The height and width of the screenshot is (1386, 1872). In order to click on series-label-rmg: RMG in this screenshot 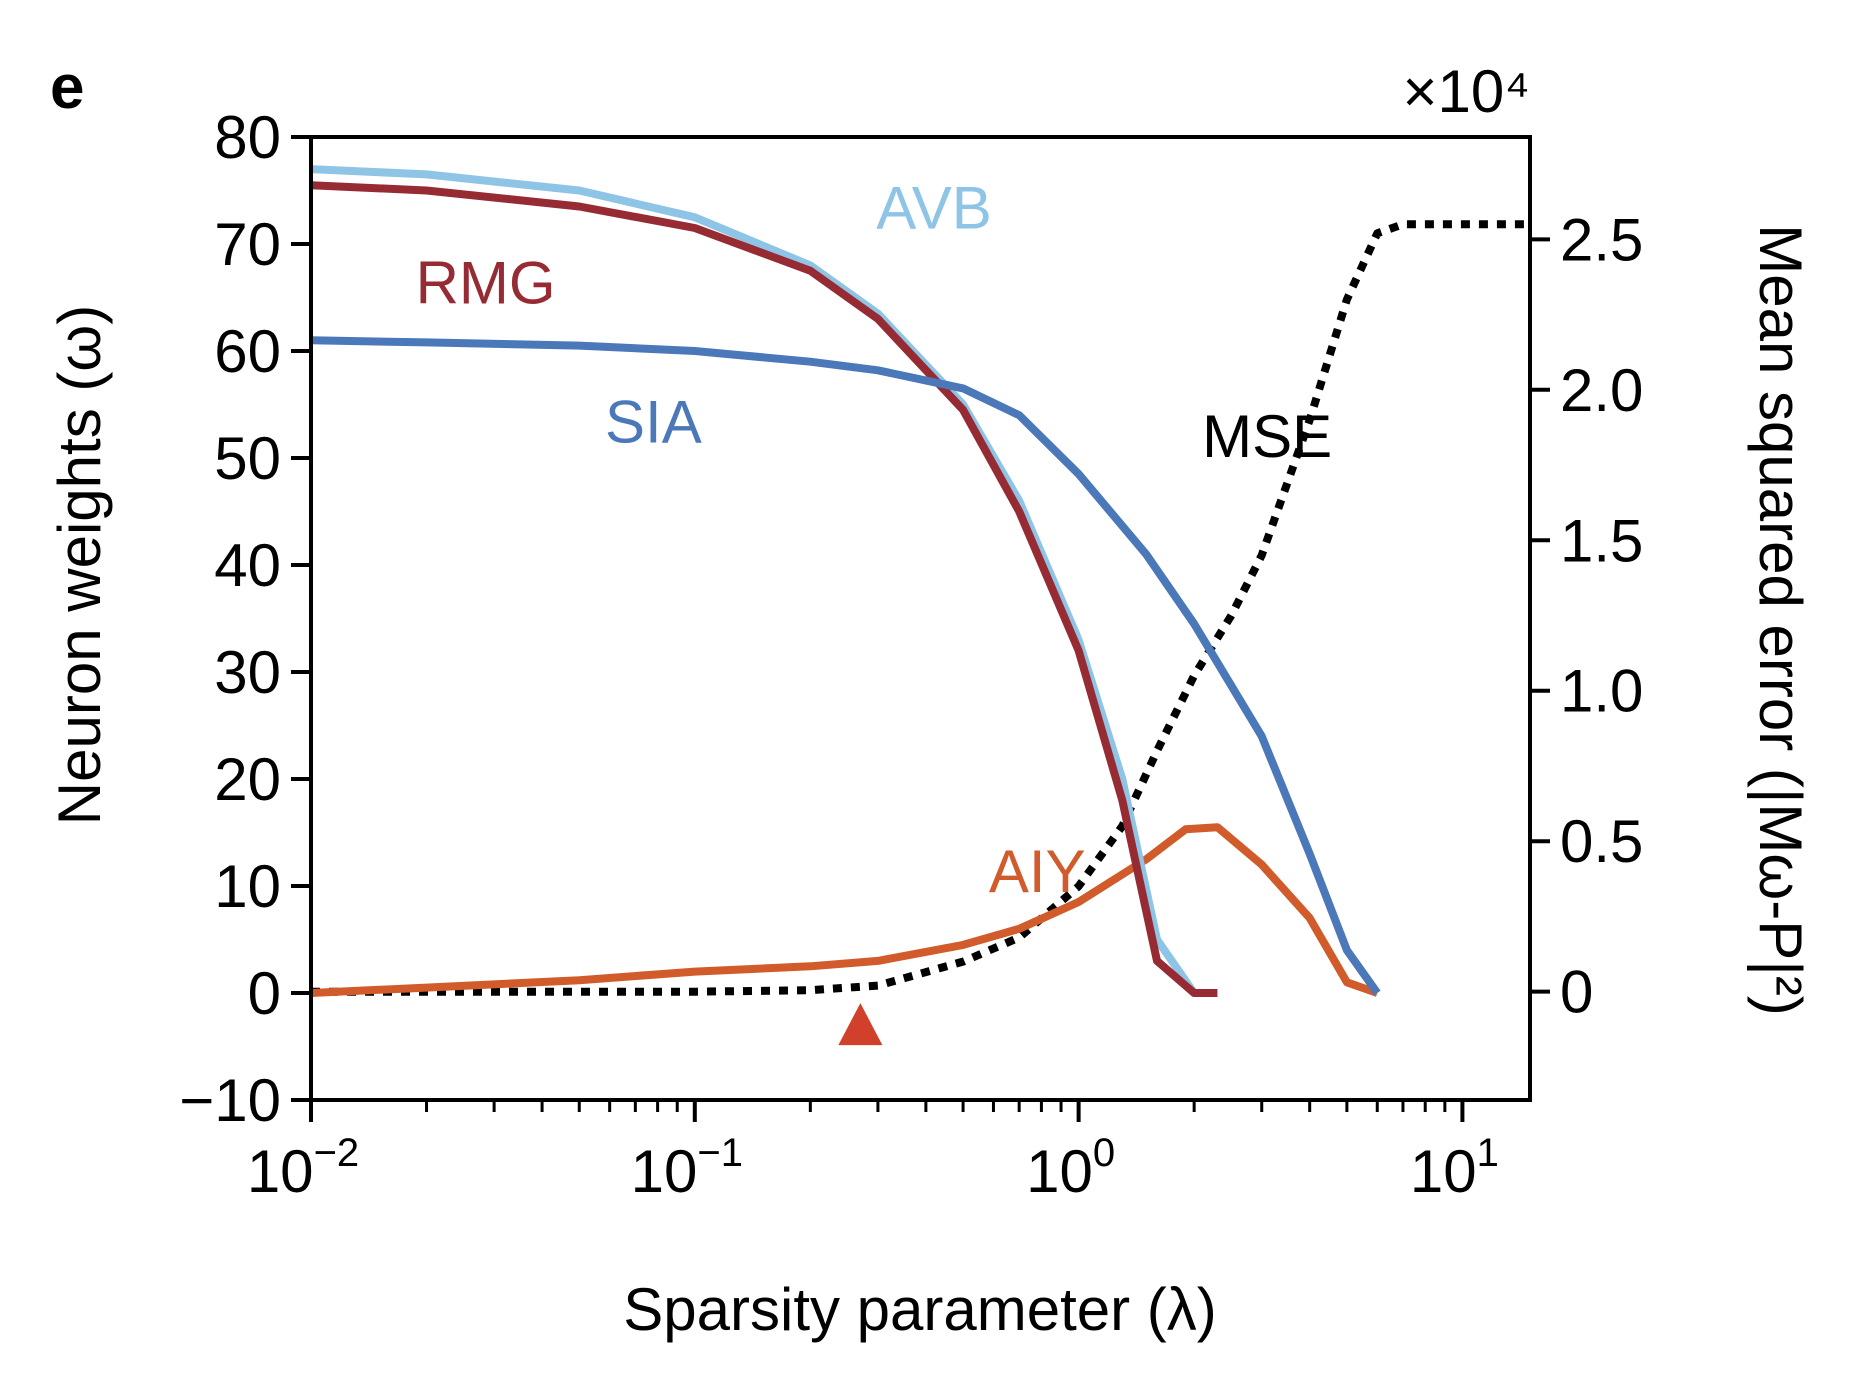, I will do `click(486, 282)`.